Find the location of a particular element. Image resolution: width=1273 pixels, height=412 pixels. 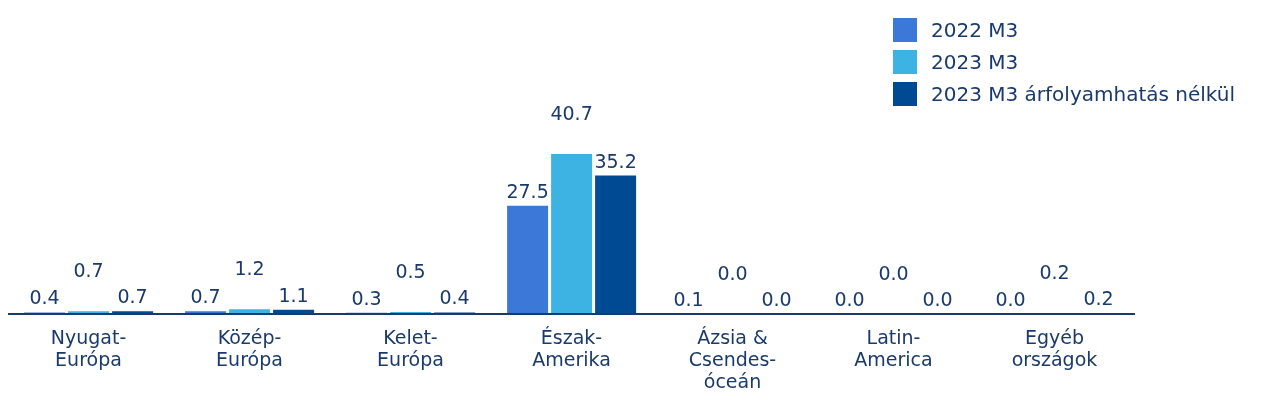

data-label: 0.1 is located at coordinates (688, 298).